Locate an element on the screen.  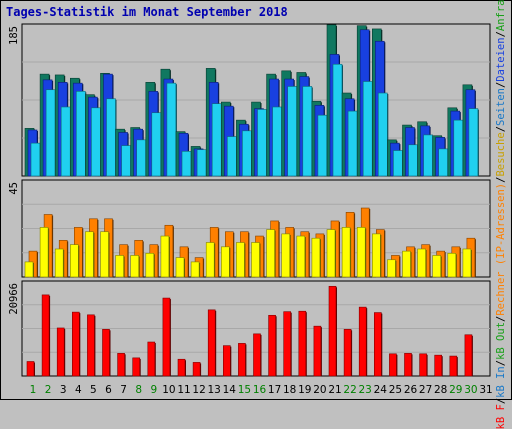
x-tick-label-day-11: 11 is located at coordinates (183, 390).